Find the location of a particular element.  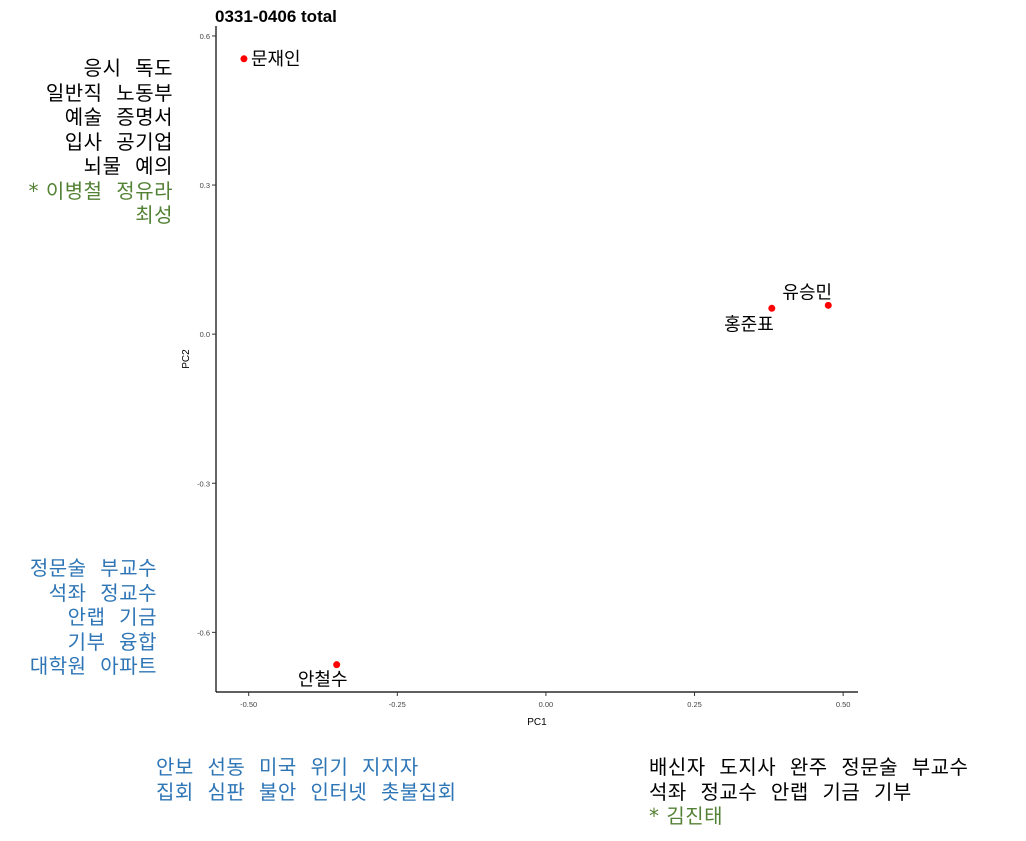

x-axis-ticks: -0.50 -0.25 0.00 0.25 0.50 is located at coordinates (545, 700).